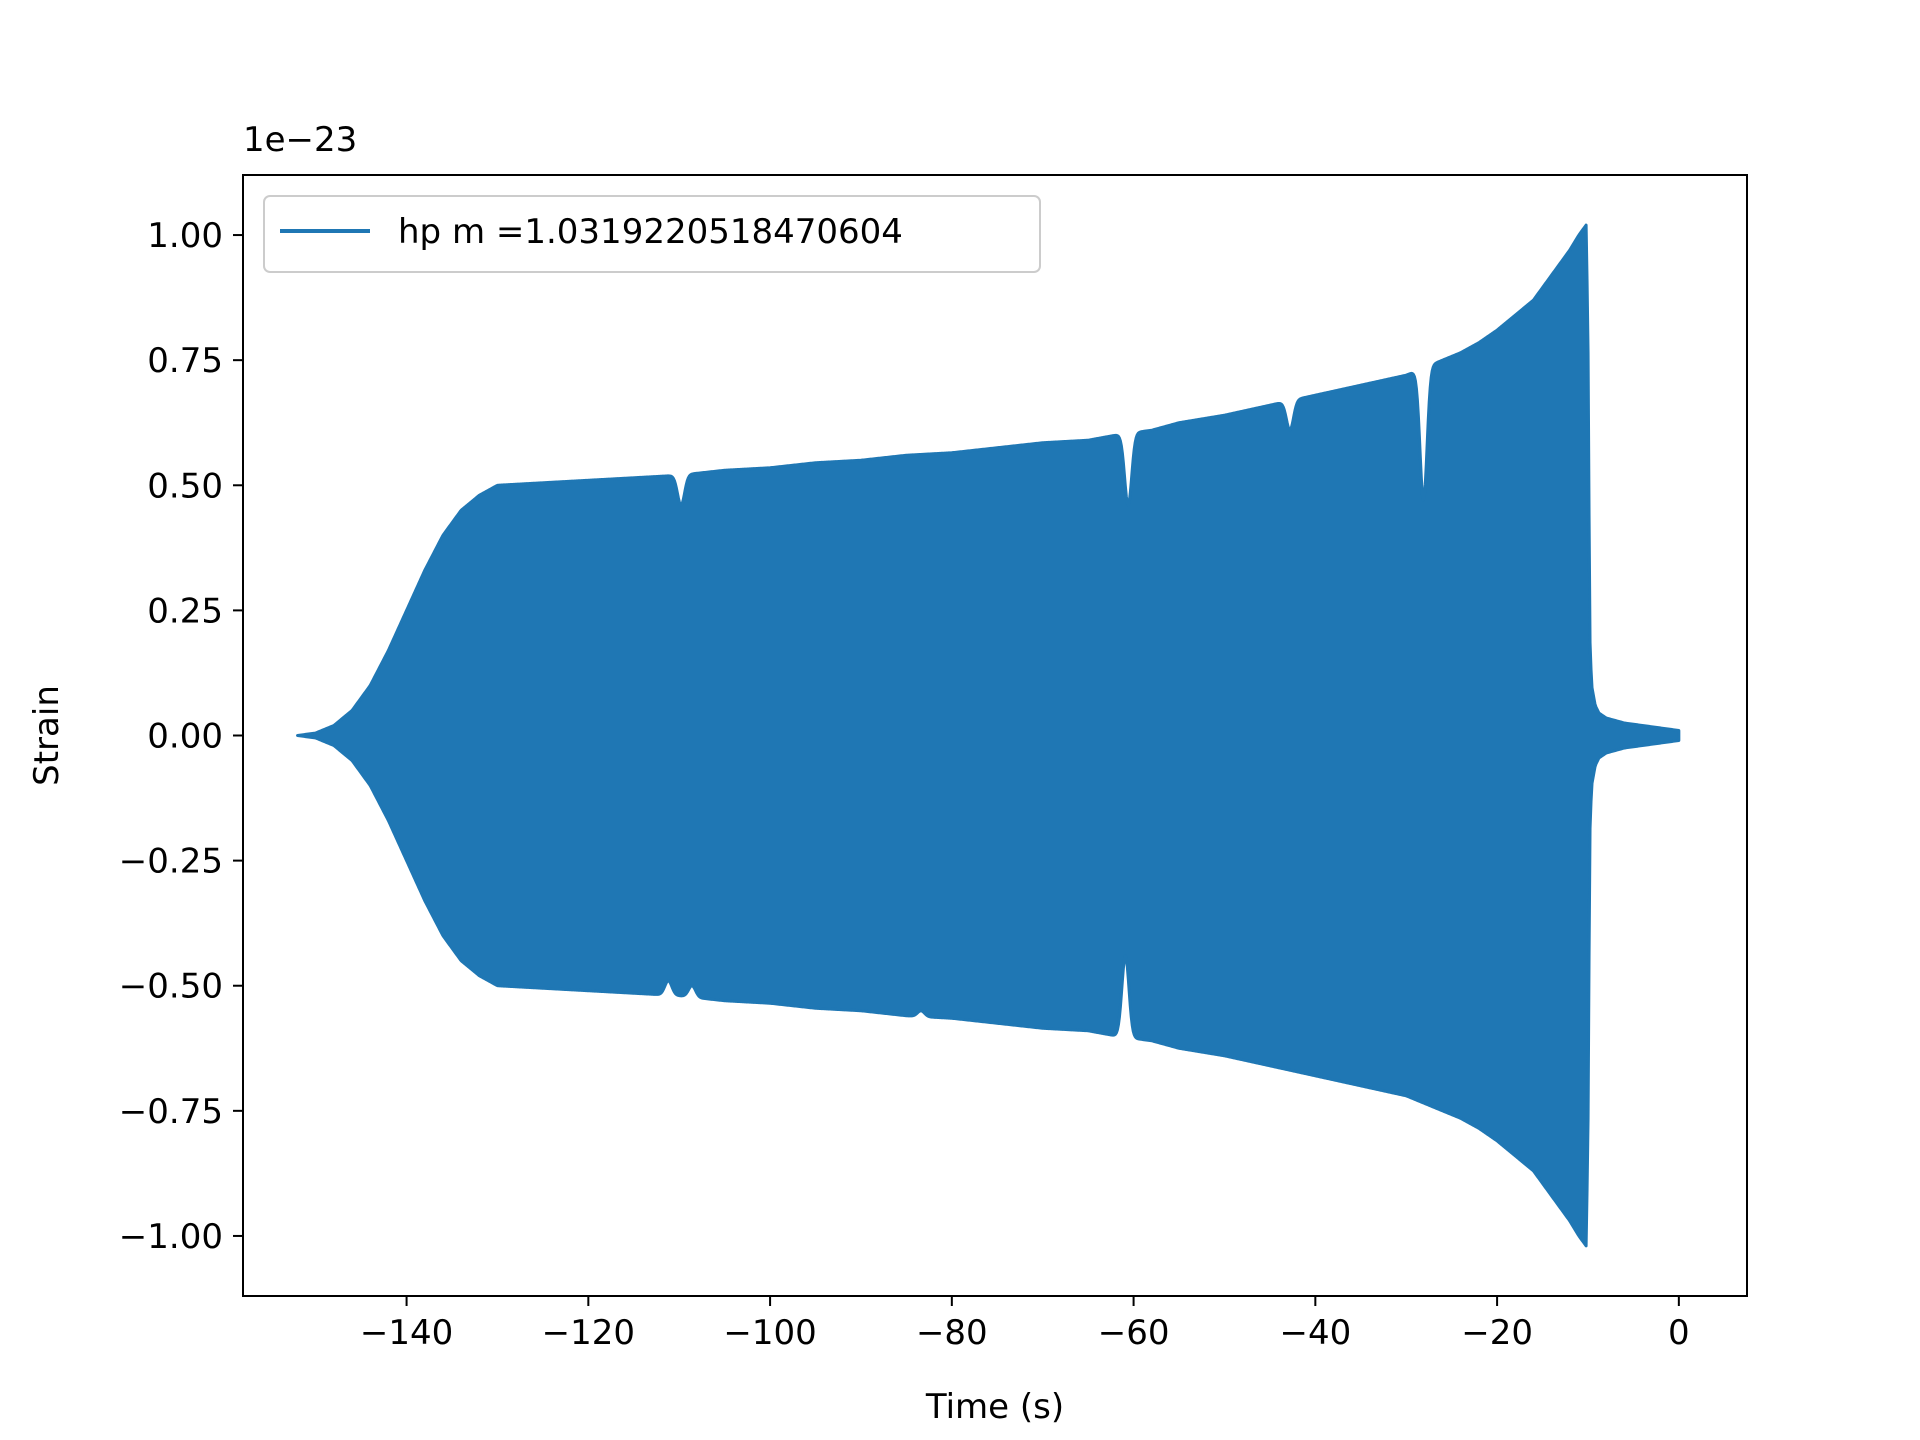 The image size is (1920, 1440). Describe the element at coordinates (1025, 1324) in the screenshot. I see `x-axis: −140 −120 −100 −80 −60 −40 −20 0` at that location.